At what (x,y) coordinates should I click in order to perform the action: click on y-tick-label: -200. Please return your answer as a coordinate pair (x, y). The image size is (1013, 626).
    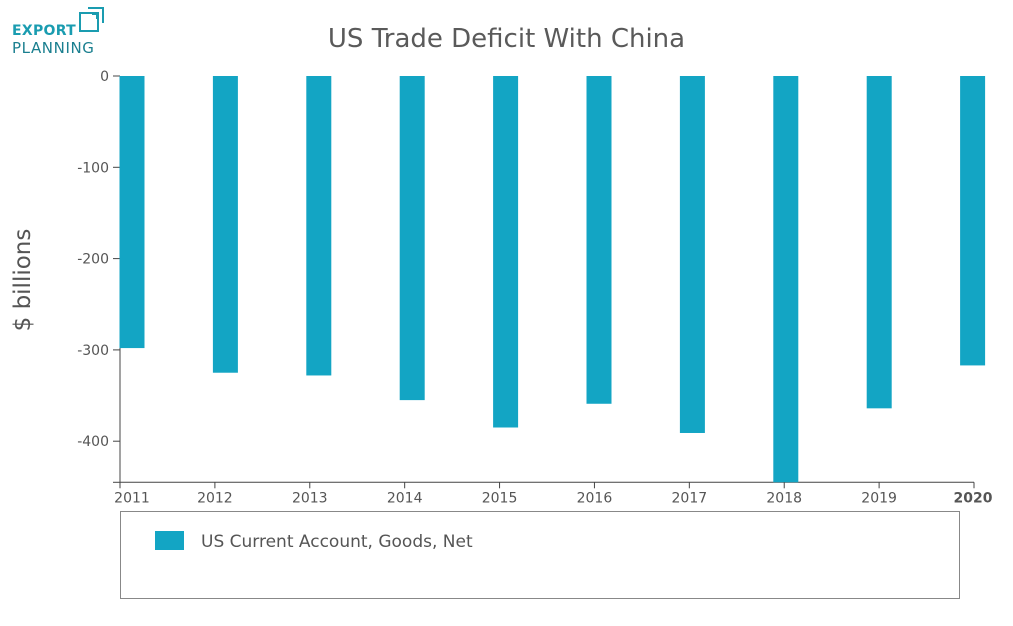
    Looking at the image, I should click on (93, 260).